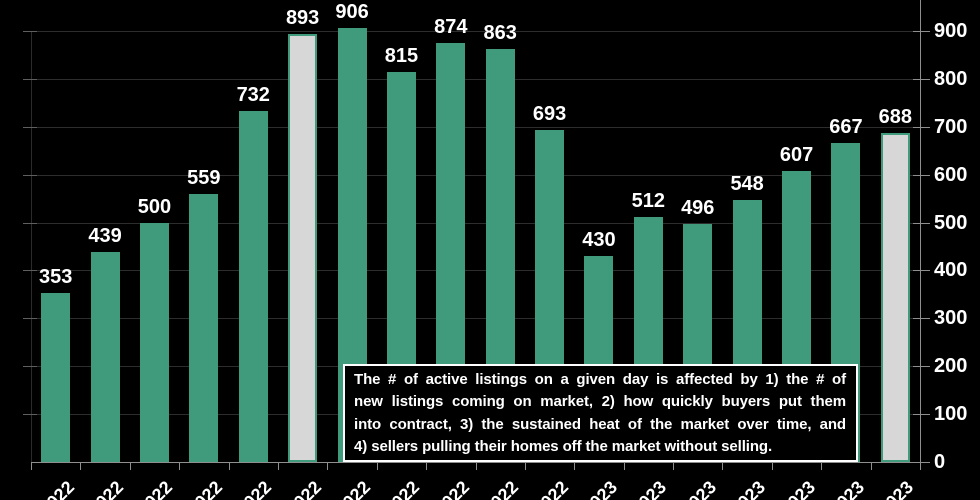 The width and height of the screenshot is (980, 500). I want to click on y-tick-label: 700, so click(951, 126).